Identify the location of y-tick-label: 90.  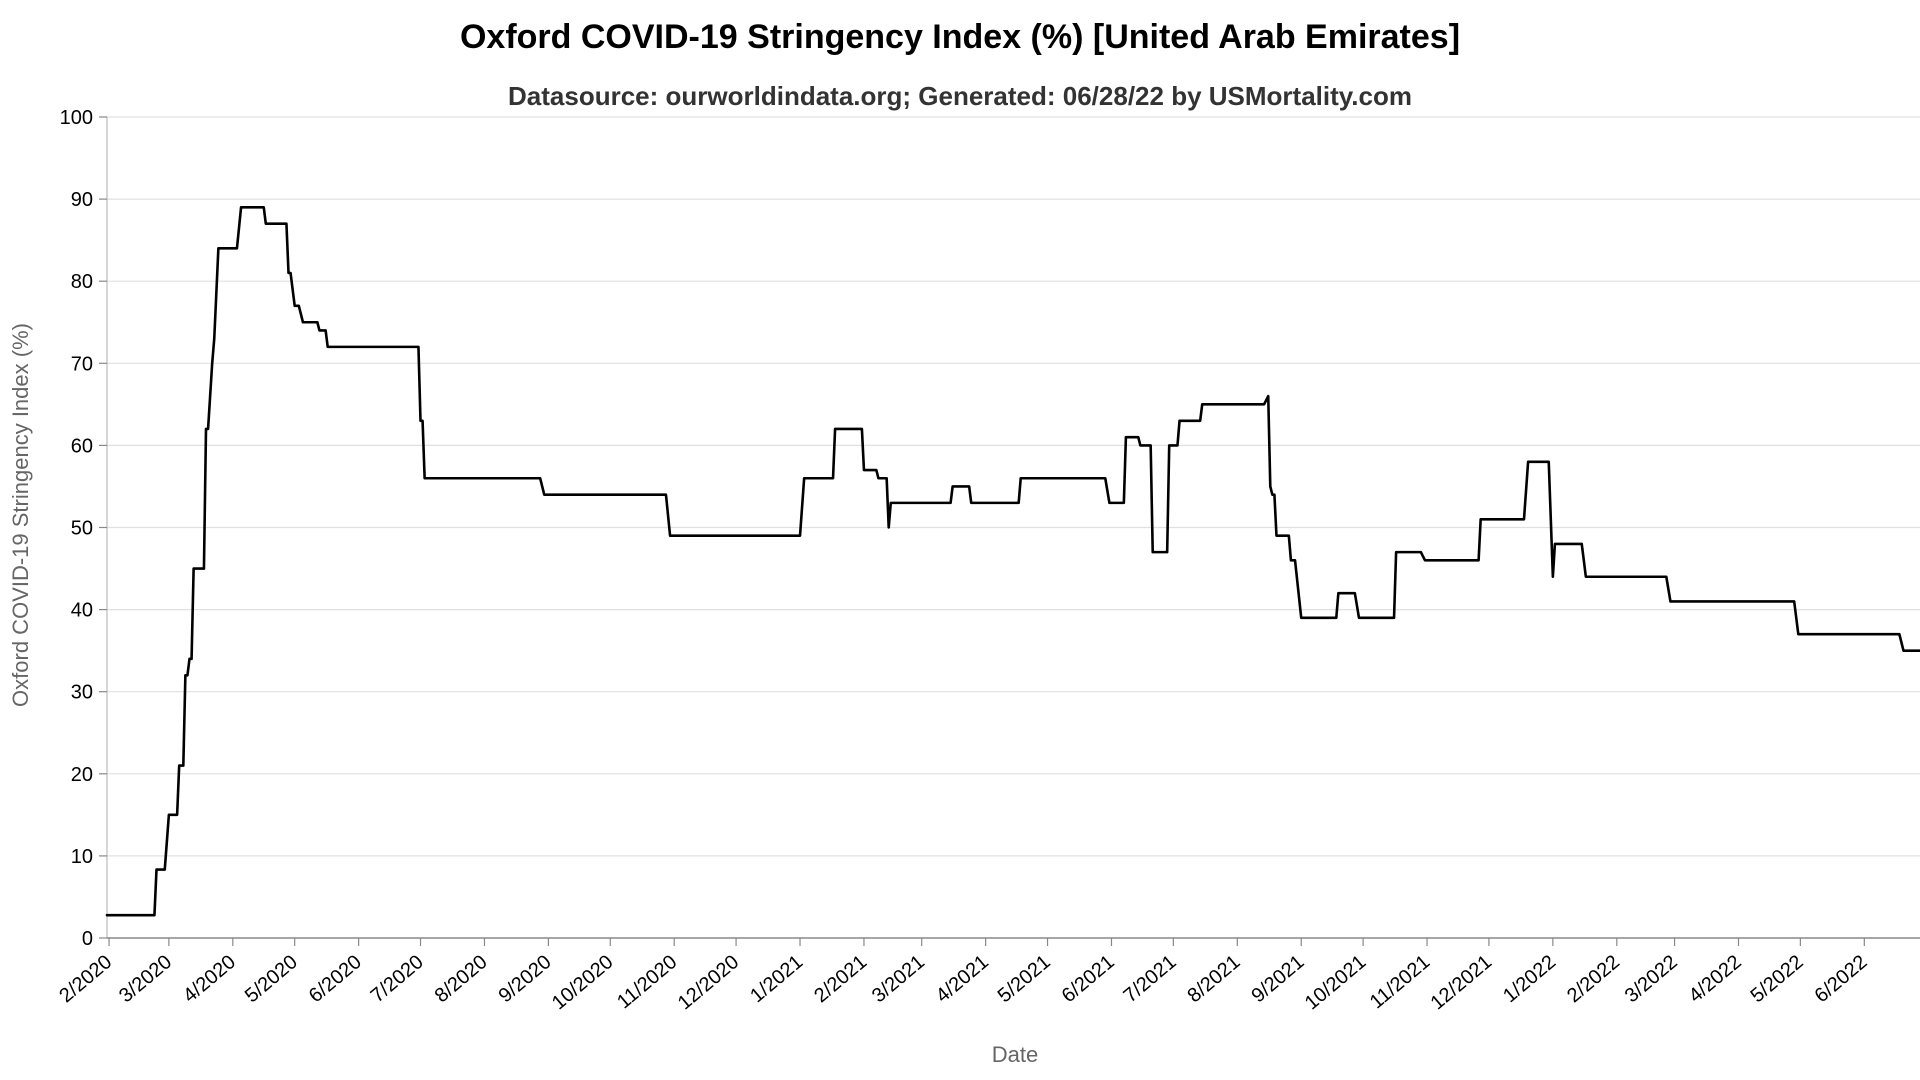
(82, 200).